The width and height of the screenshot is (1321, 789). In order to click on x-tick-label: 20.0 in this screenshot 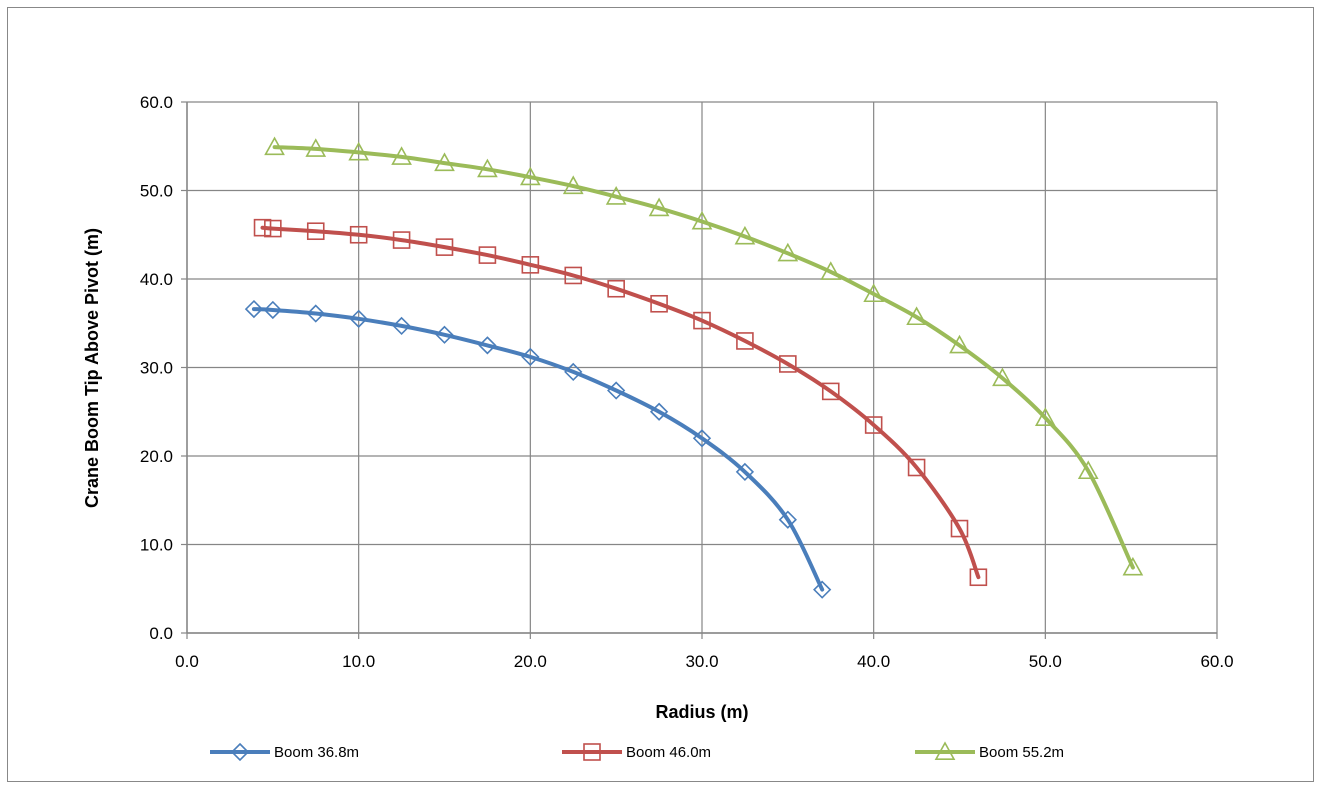, I will do `click(530, 661)`.